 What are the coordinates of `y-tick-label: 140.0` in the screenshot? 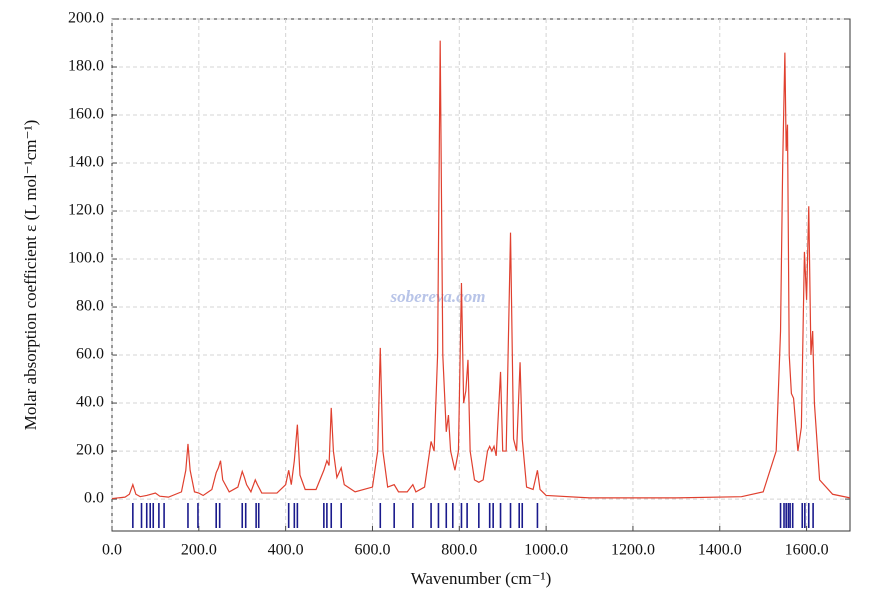 It's located at (86, 162).